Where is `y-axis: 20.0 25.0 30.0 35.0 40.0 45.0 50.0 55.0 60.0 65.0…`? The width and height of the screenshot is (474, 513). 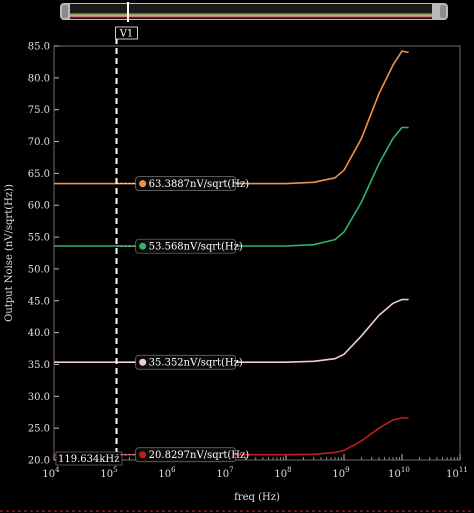 y-axis: 20.0 25.0 30.0 35.0 40.0 45.0 50.0 55.0 60.0 65.0… is located at coordinates (43, 254).